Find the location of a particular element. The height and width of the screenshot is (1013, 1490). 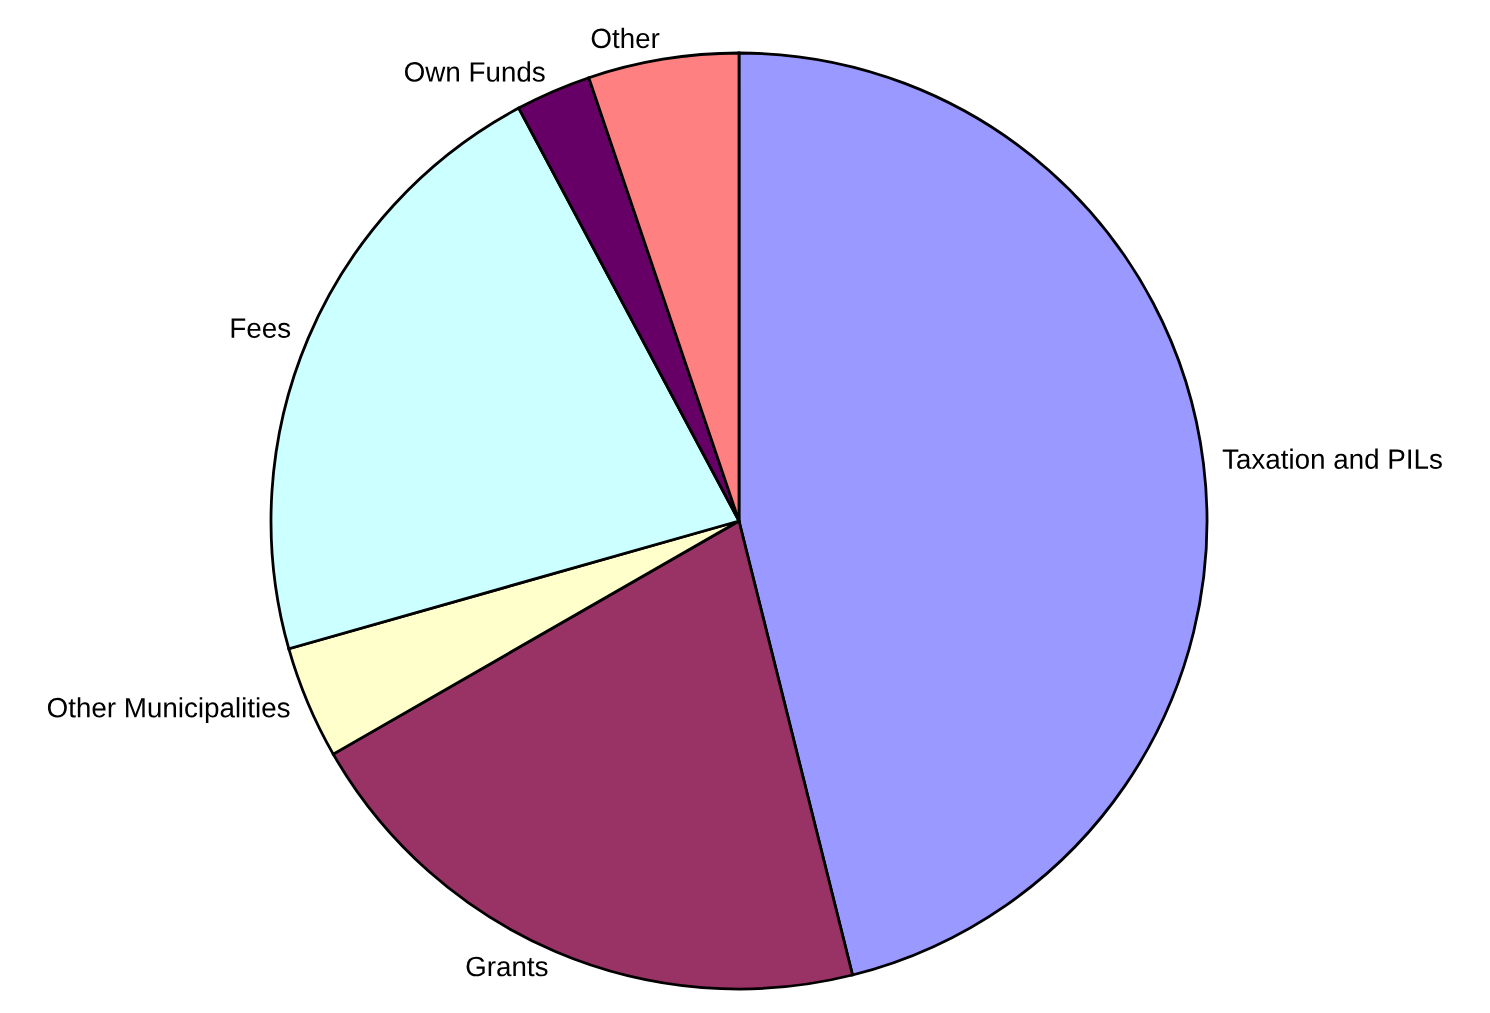

slice-label: Taxation and PILs is located at coordinates (1332, 458).